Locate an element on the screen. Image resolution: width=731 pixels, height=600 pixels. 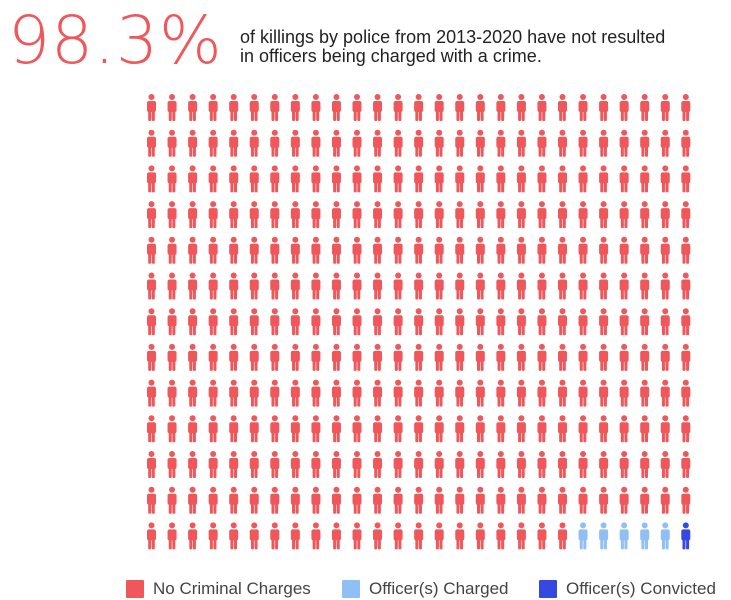
legend-label-convicted: Officer(s) Convicted is located at coordinates (641, 588).